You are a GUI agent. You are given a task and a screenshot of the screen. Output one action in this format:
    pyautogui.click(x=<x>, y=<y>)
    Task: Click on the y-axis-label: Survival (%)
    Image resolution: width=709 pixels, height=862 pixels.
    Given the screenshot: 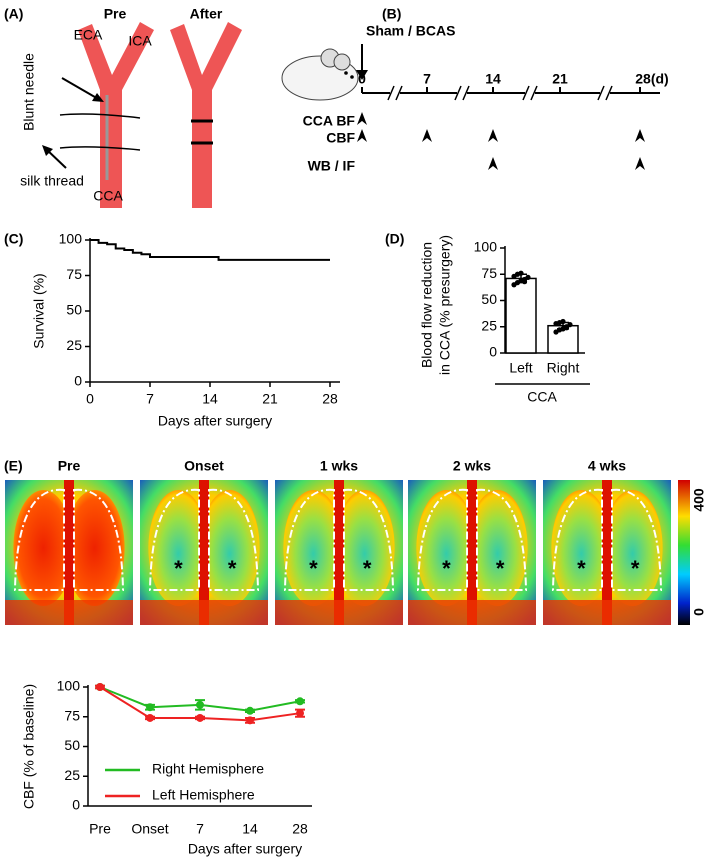 What is the action you would take?
    pyautogui.click(x=39, y=310)
    